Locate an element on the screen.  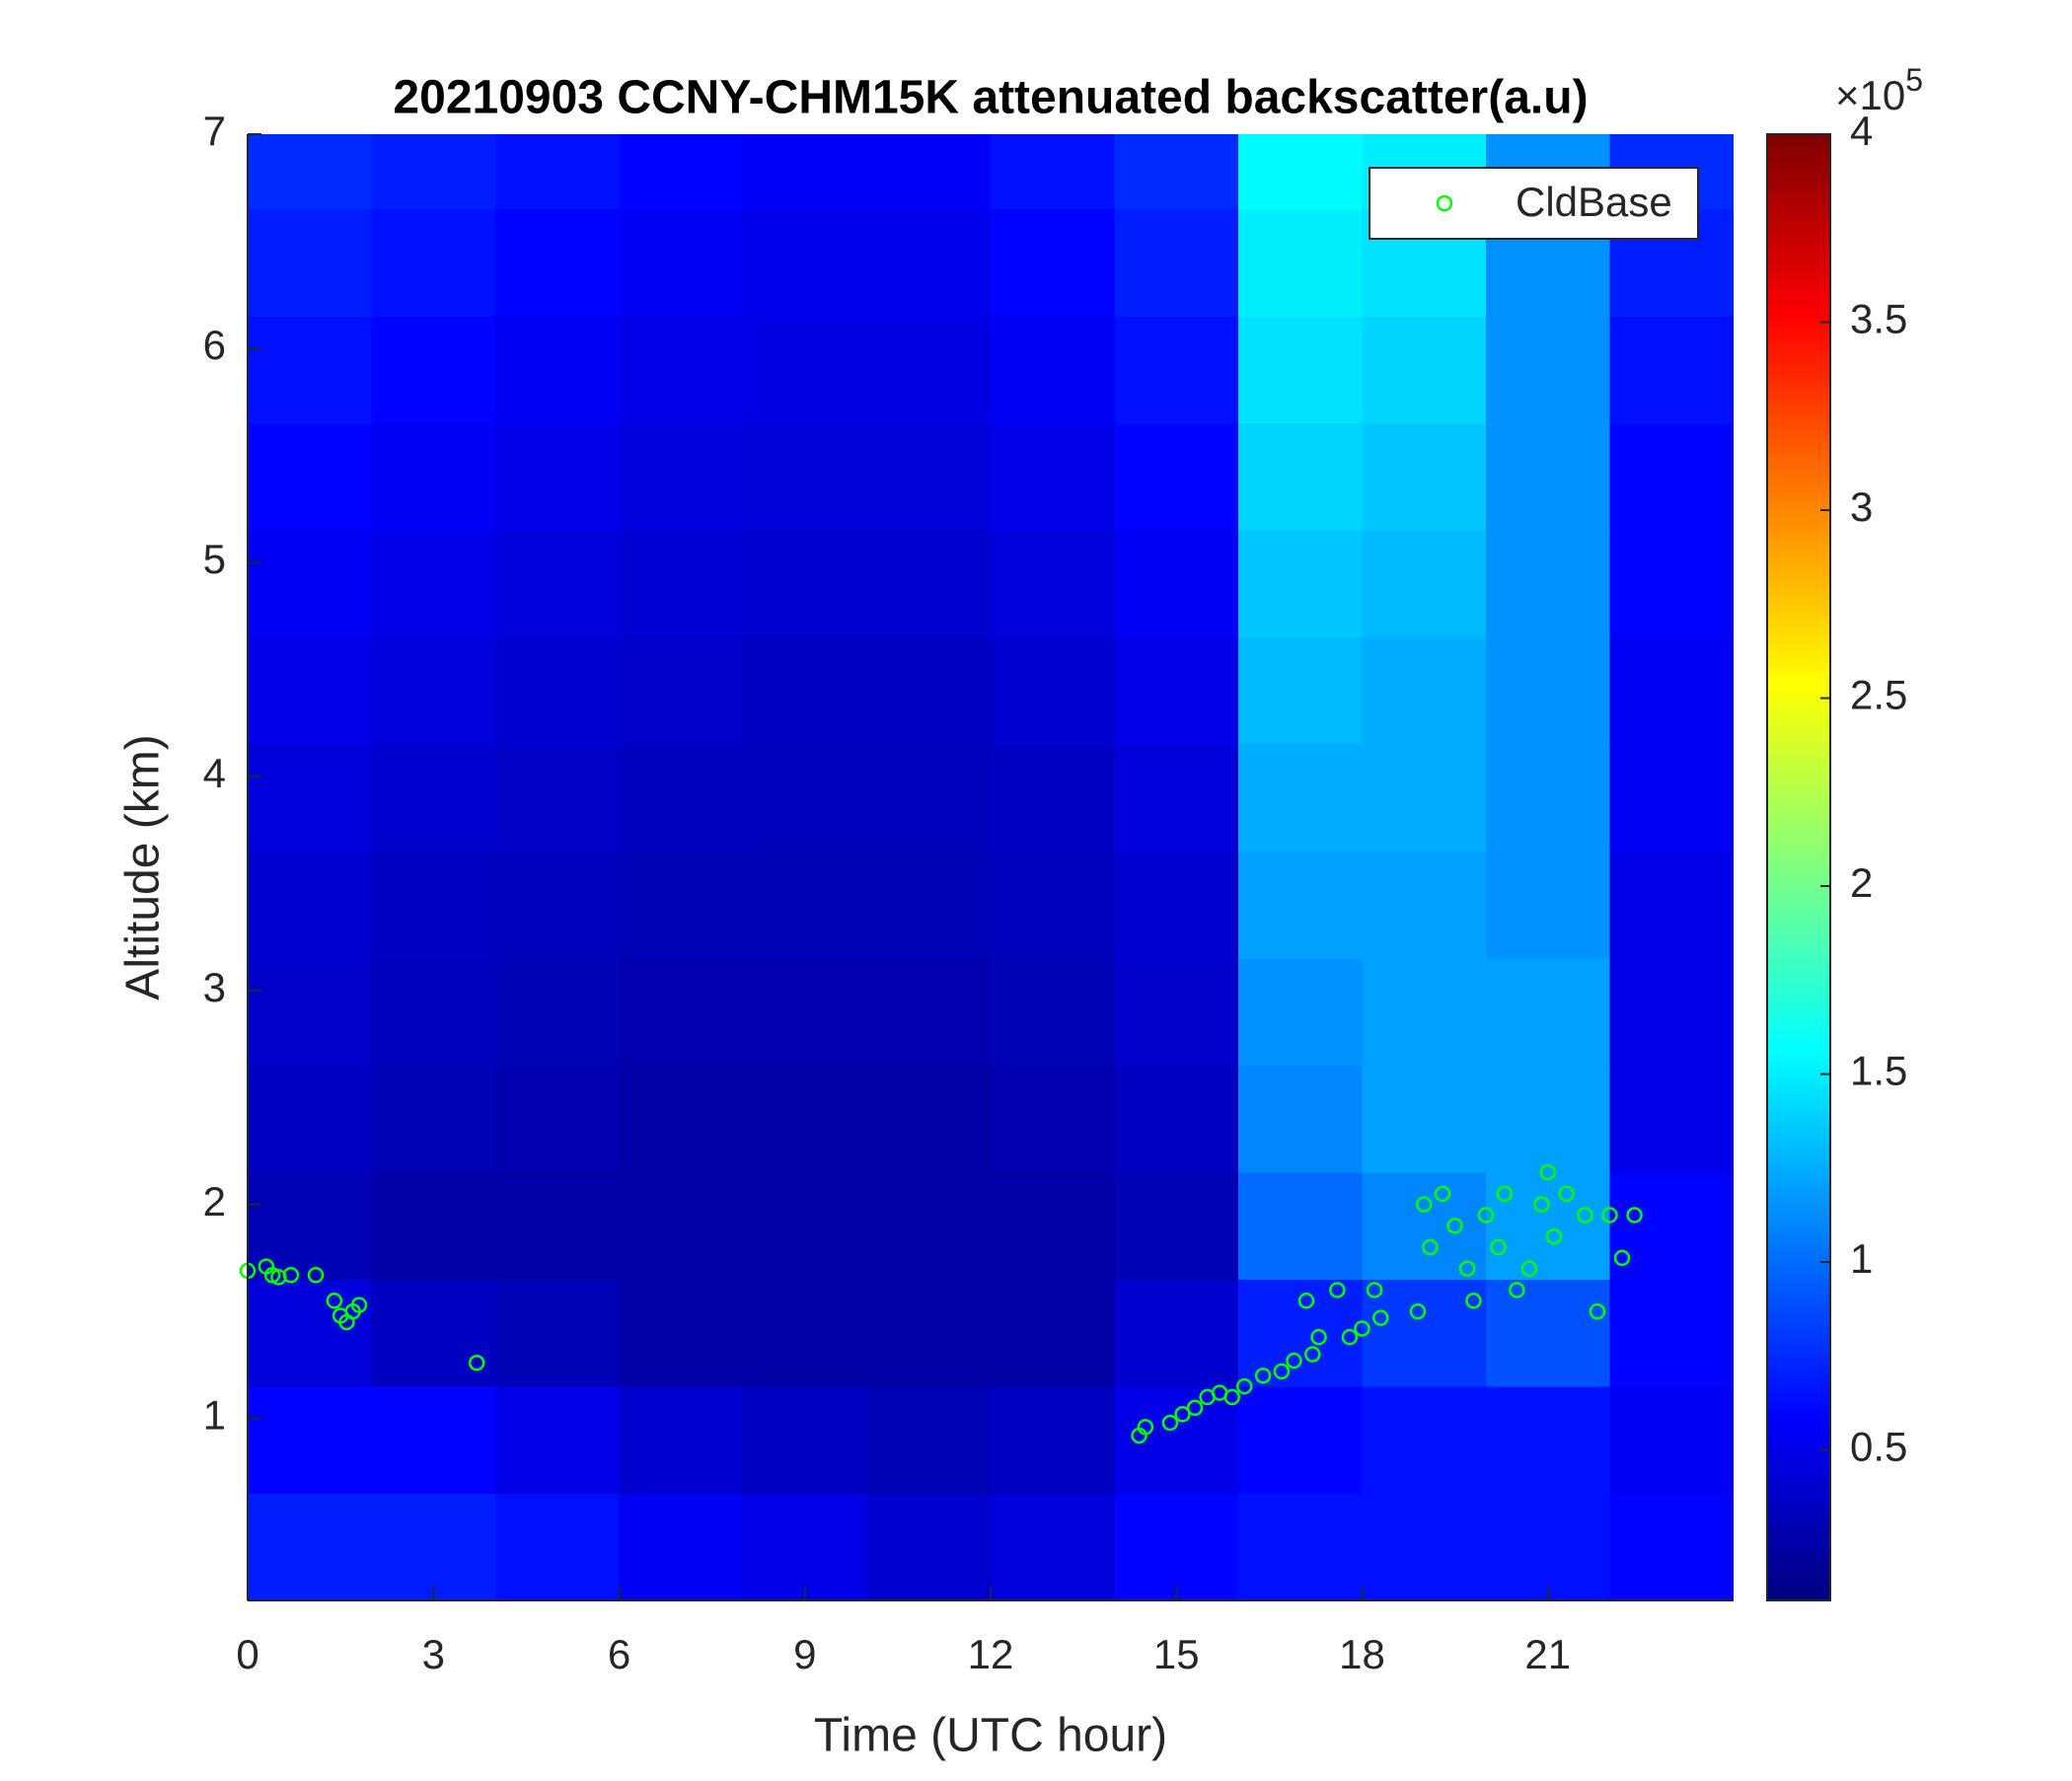
y-tick-label: 6 is located at coordinates (215, 345).